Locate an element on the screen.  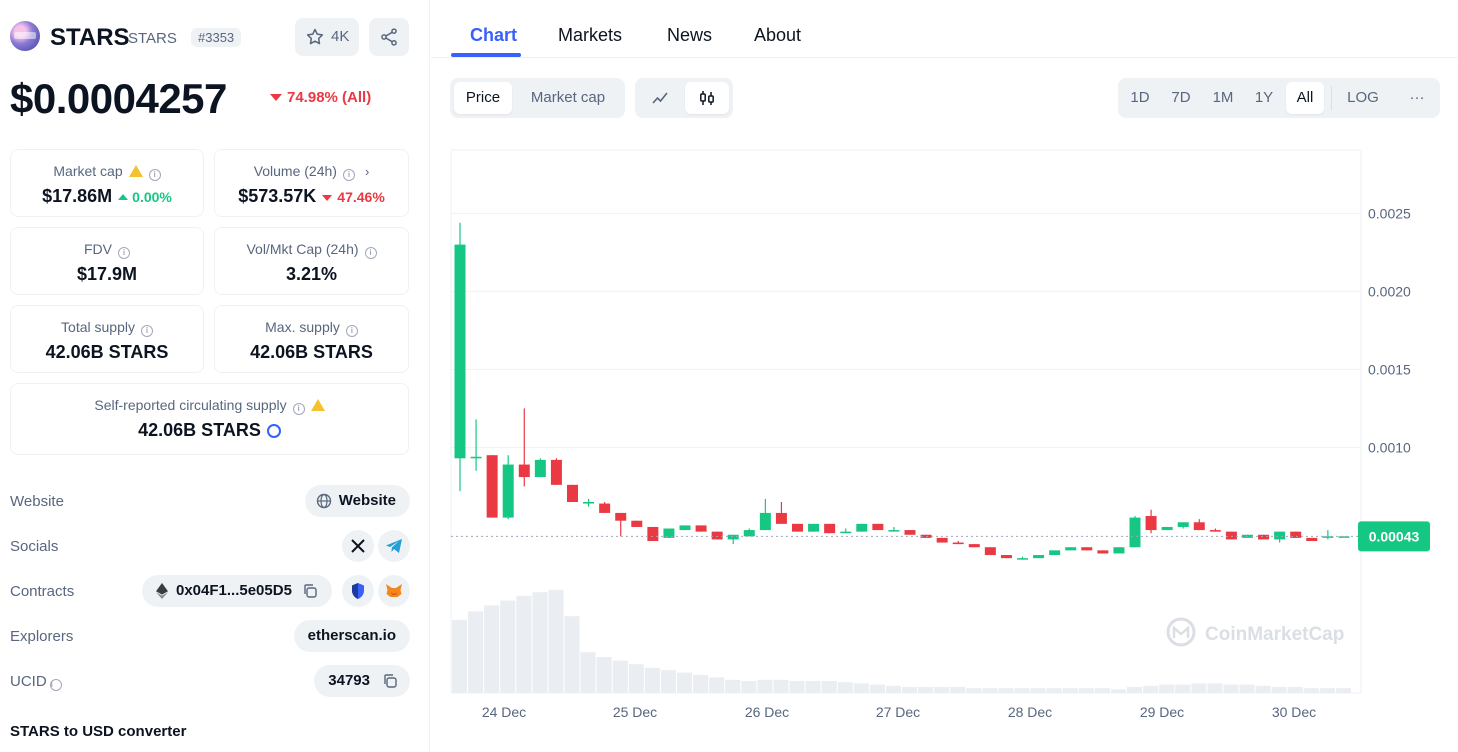
tab-chart: Chart is located at coordinates (494, 35).